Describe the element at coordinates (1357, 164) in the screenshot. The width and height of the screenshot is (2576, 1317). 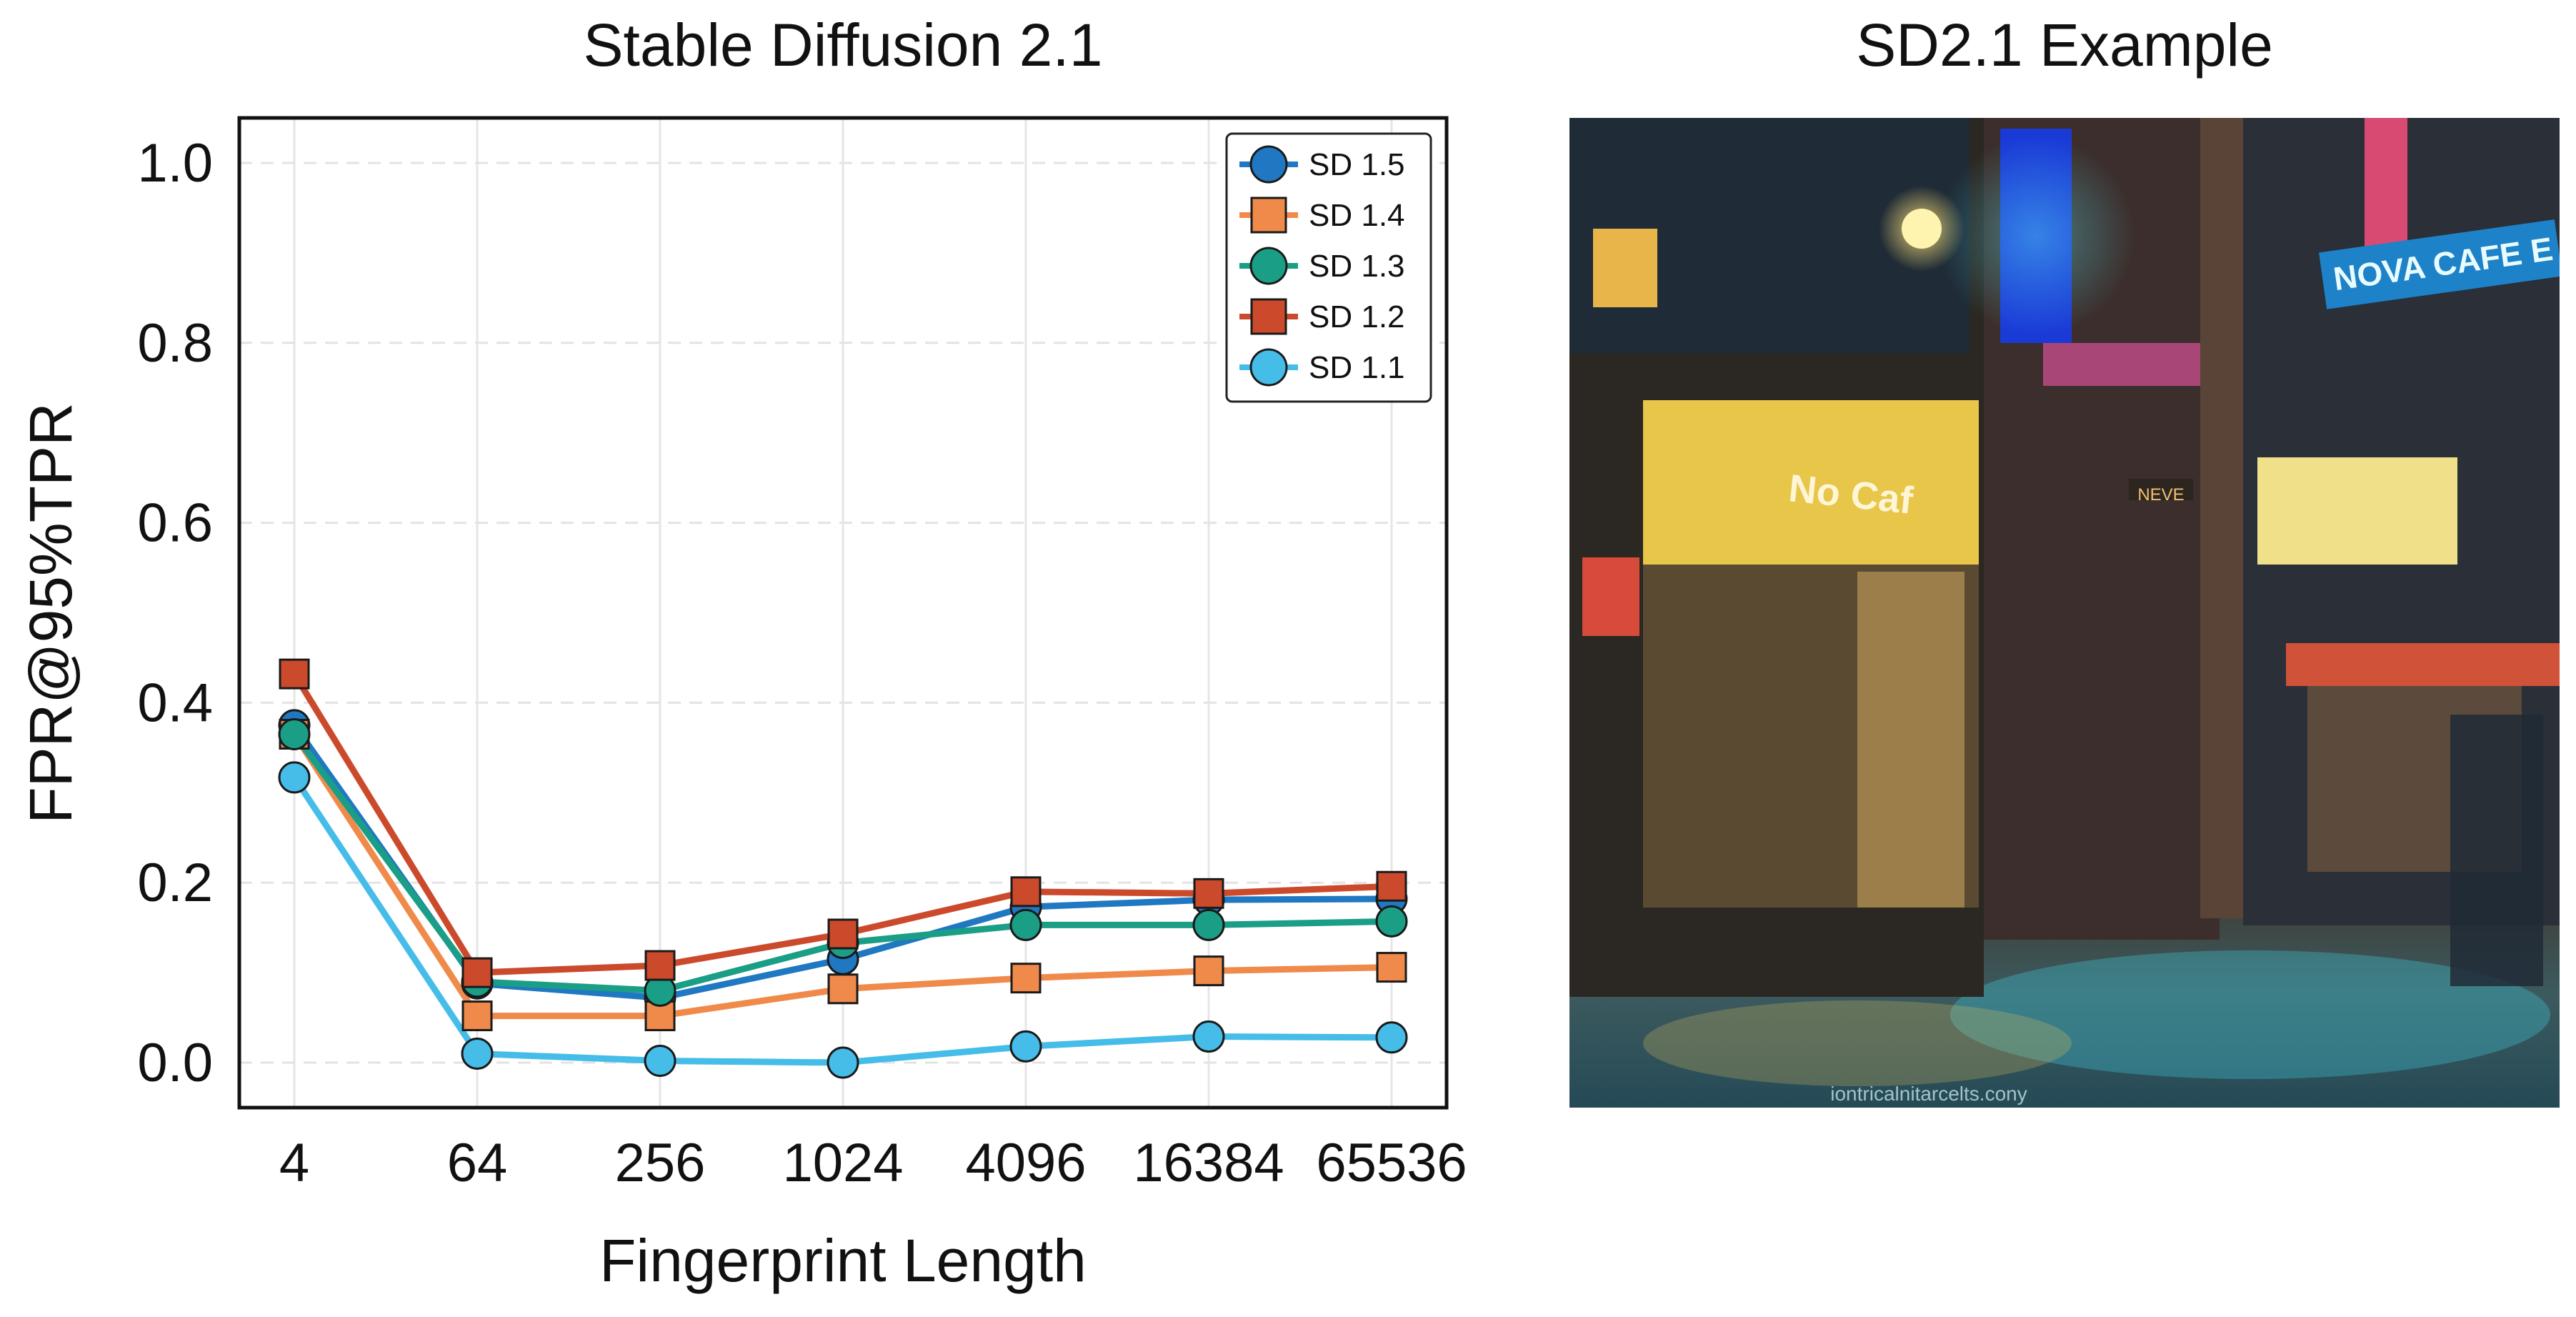
I see `legend-label: SD 1.5` at that location.